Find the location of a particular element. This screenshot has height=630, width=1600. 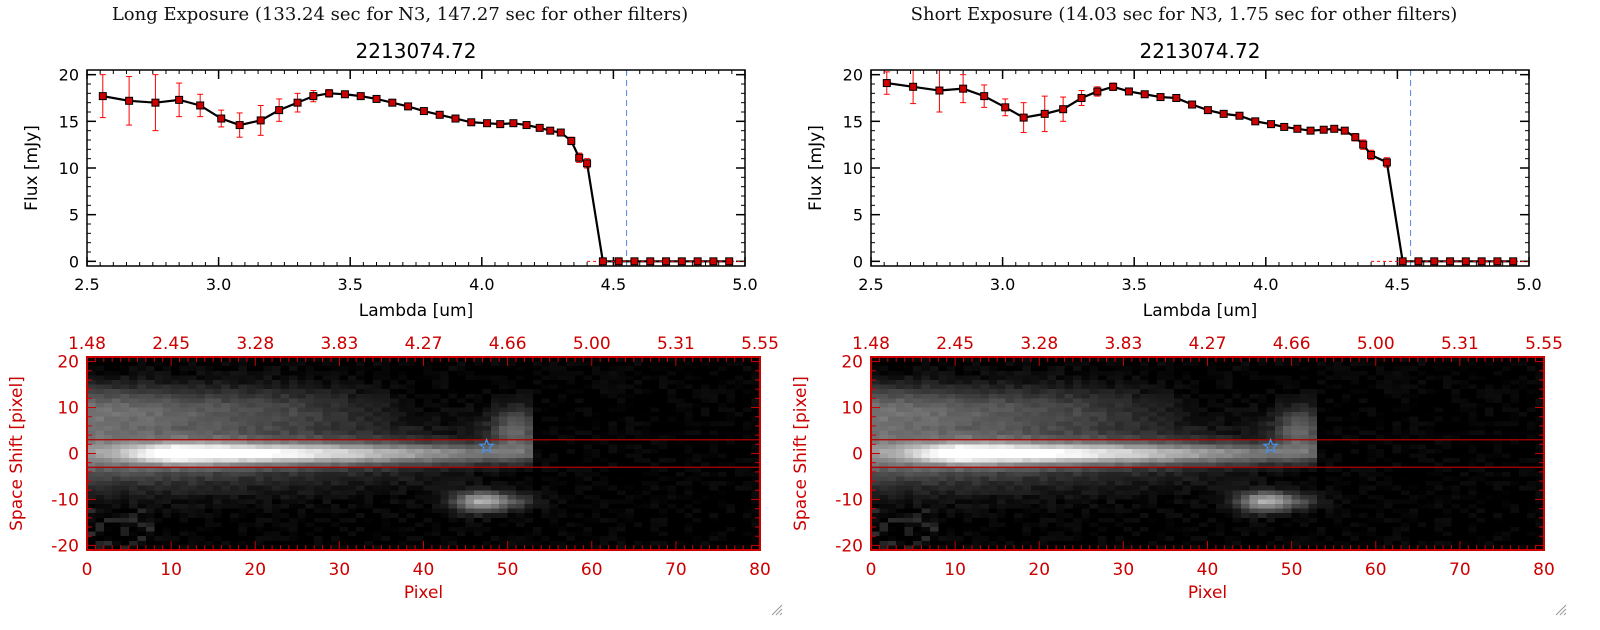

plot-frame is located at coordinates (416, 168).